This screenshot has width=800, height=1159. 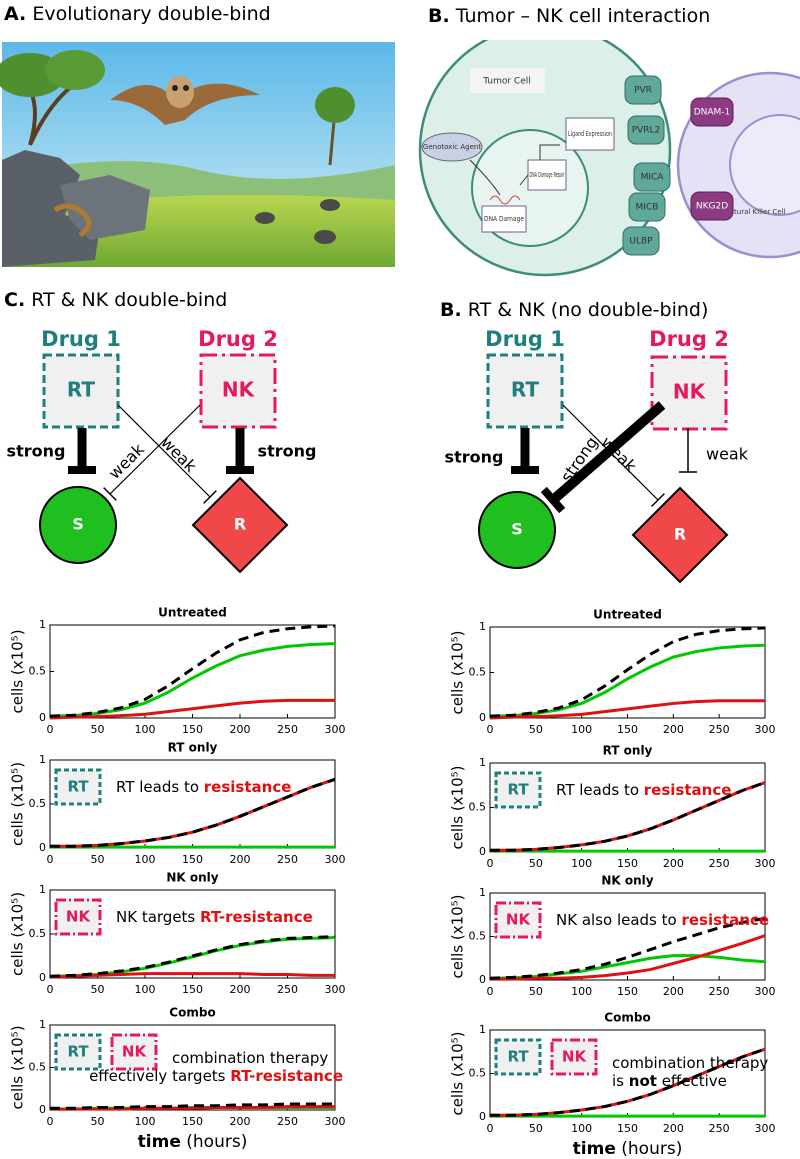 I want to click on panel-heading: B. Tumor – NK cell interaction, so click(x=569, y=16).